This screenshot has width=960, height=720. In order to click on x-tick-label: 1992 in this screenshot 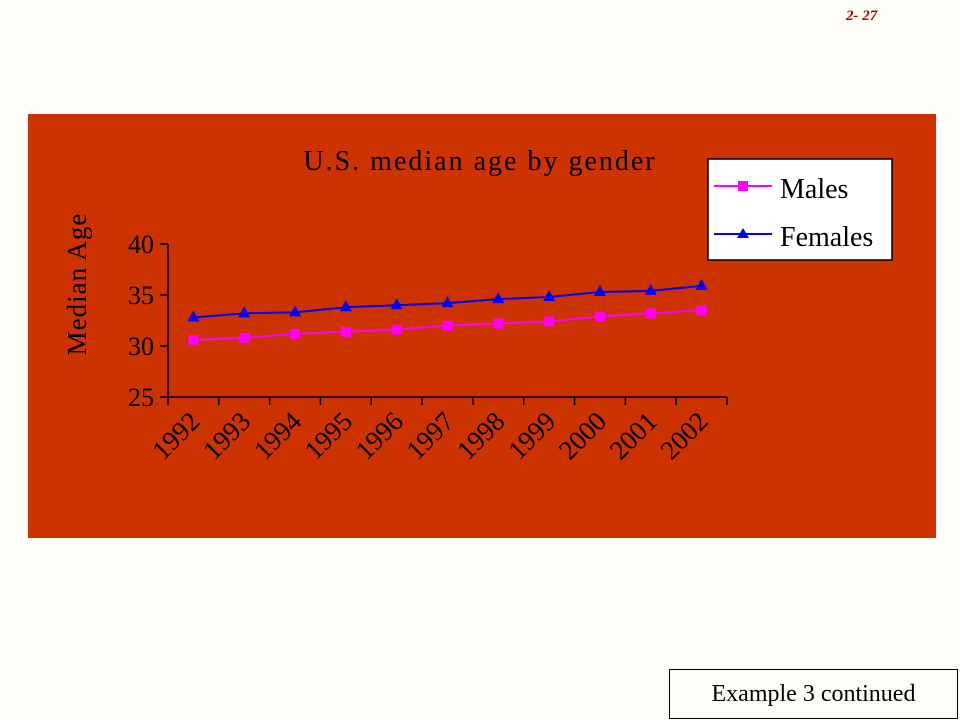, I will do `click(175, 435)`.